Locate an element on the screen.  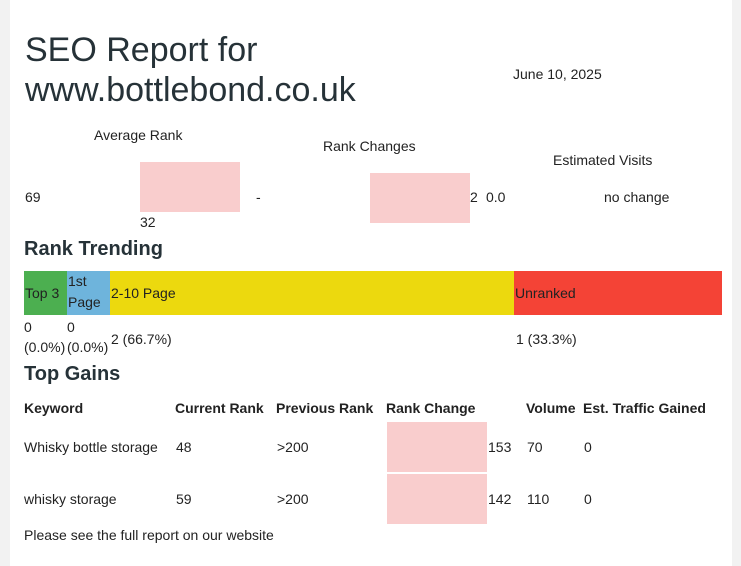
trend-count-first-page-percent: (0.0%) is located at coordinates (88, 347).